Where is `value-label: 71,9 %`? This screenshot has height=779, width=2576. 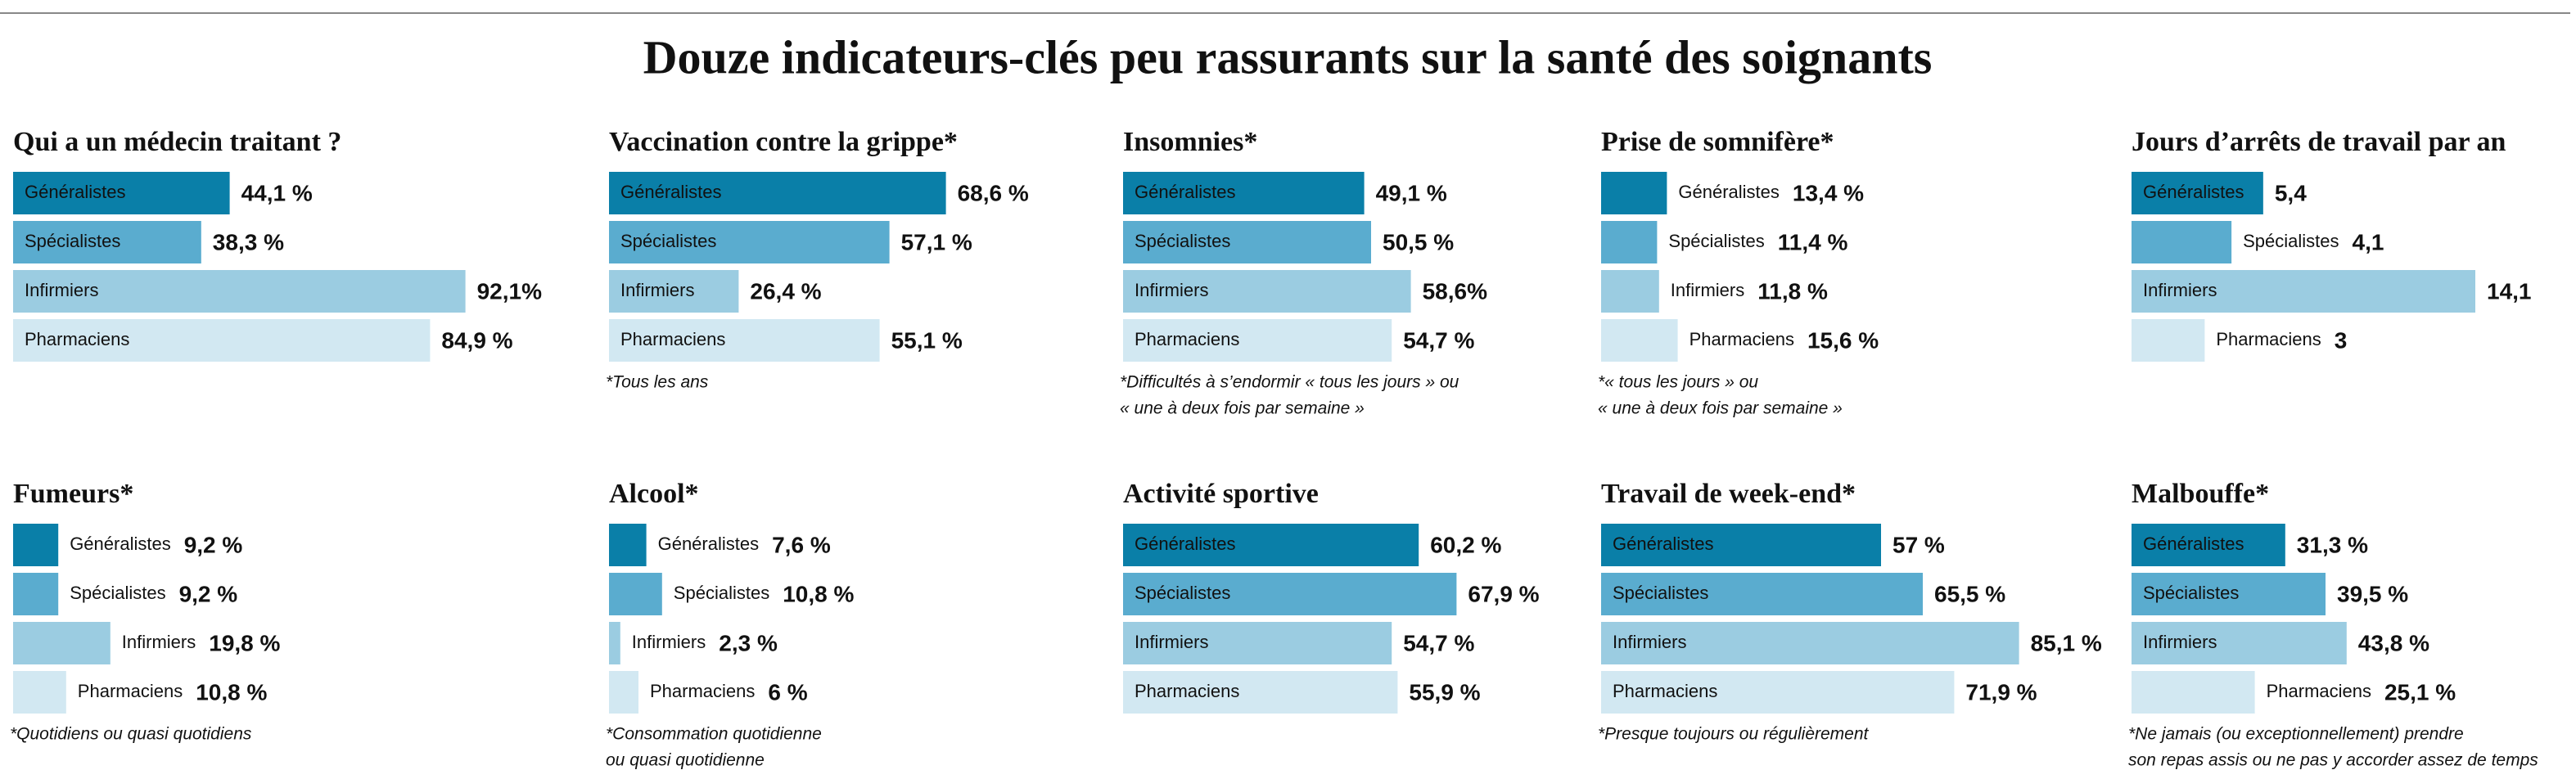 value-label: 71,9 % is located at coordinates (2001, 692).